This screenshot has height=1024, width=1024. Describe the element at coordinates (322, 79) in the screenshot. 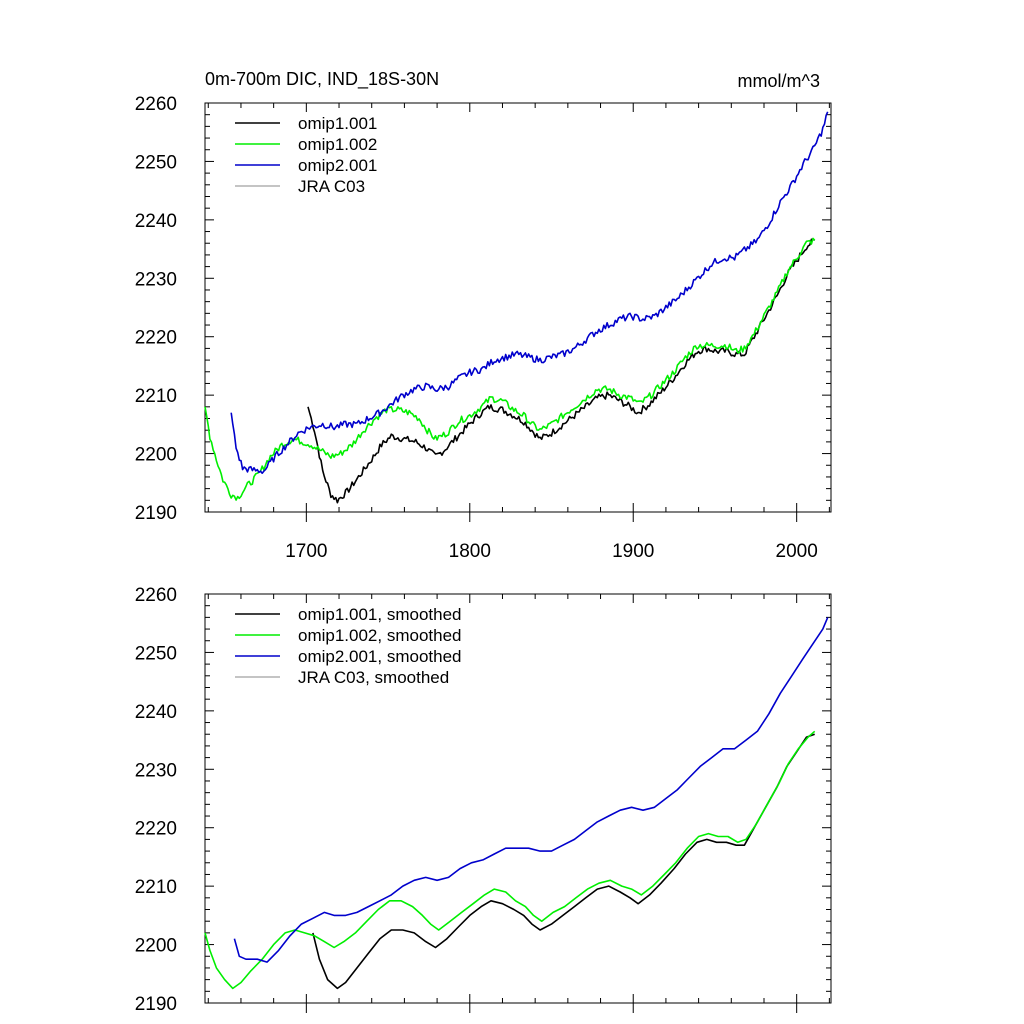

I see `chart-title: 0m-700m DIC, IND_18S-30N` at that location.